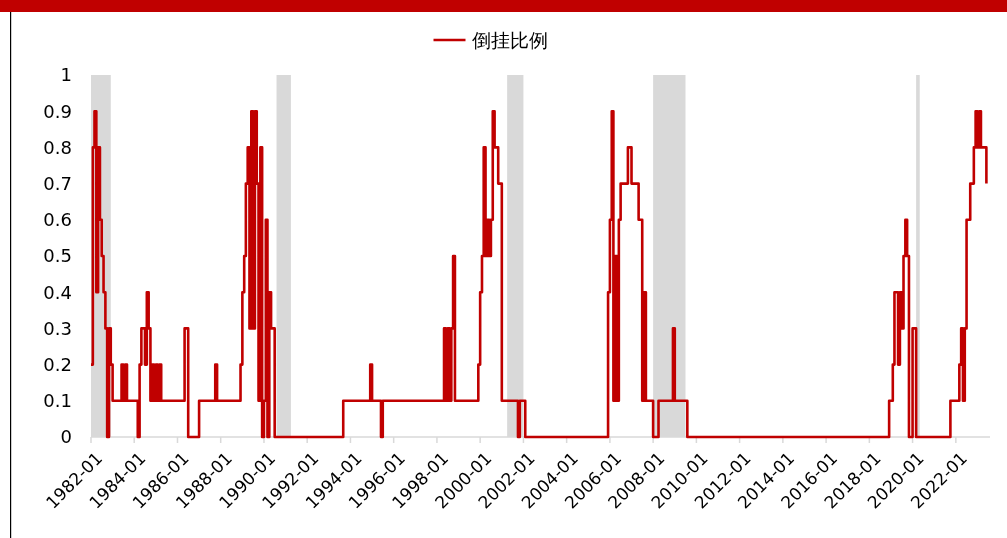 The image size is (1007, 538). I want to click on legend-label: 倒挂比例, so click(509, 40).